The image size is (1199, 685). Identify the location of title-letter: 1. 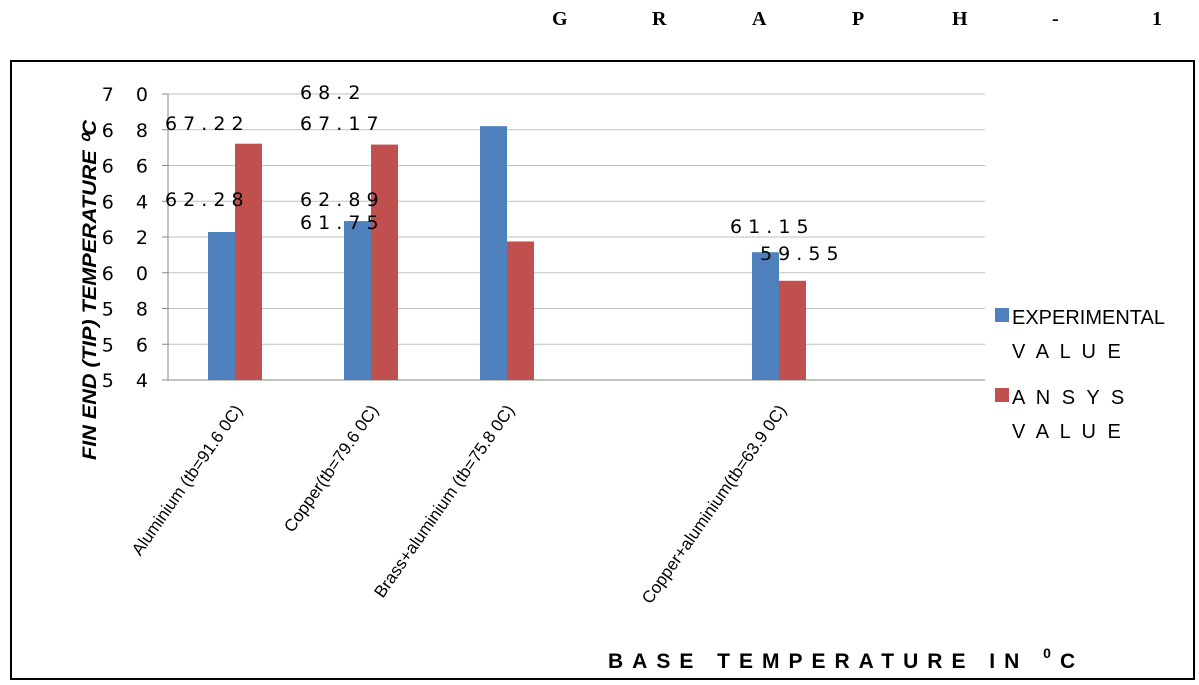
(1157, 19).